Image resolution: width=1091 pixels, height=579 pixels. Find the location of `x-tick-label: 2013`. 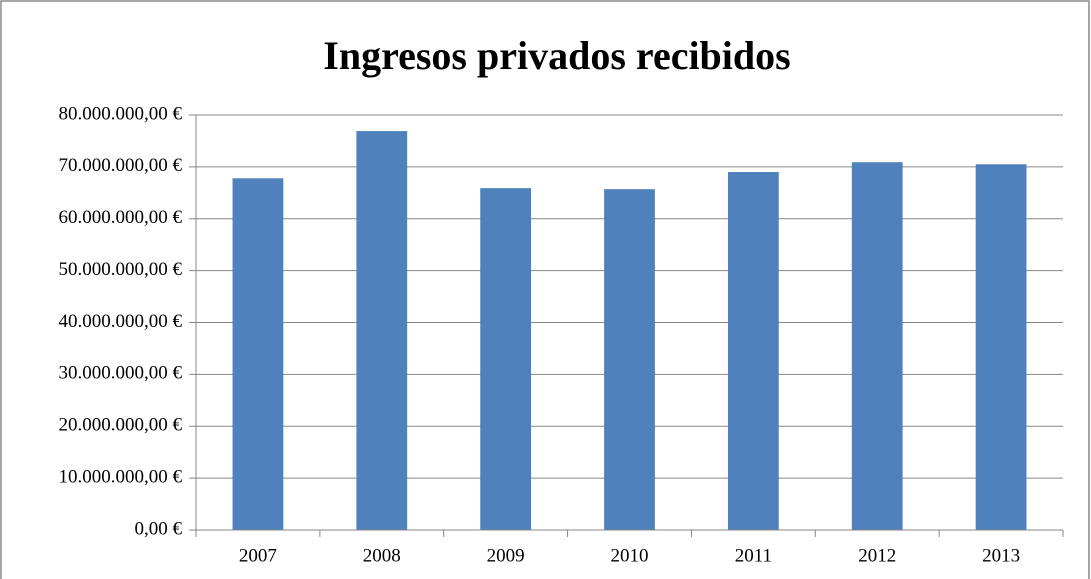

x-tick-label: 2013 is located at coordinates (1001, 555).